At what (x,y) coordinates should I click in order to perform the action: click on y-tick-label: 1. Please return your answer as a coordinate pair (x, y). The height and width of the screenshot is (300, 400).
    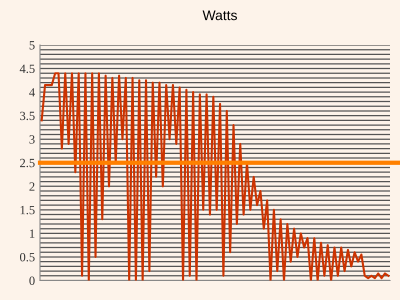
    Looking at the image, I should click on (32, 233).